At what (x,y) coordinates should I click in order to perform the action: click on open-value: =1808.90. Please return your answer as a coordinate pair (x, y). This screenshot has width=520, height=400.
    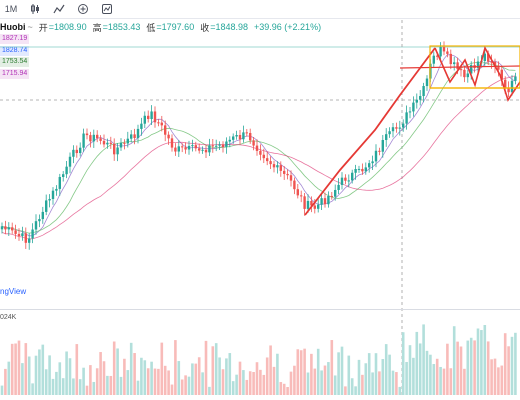
    Looking at the image, I should click on (67, 27).